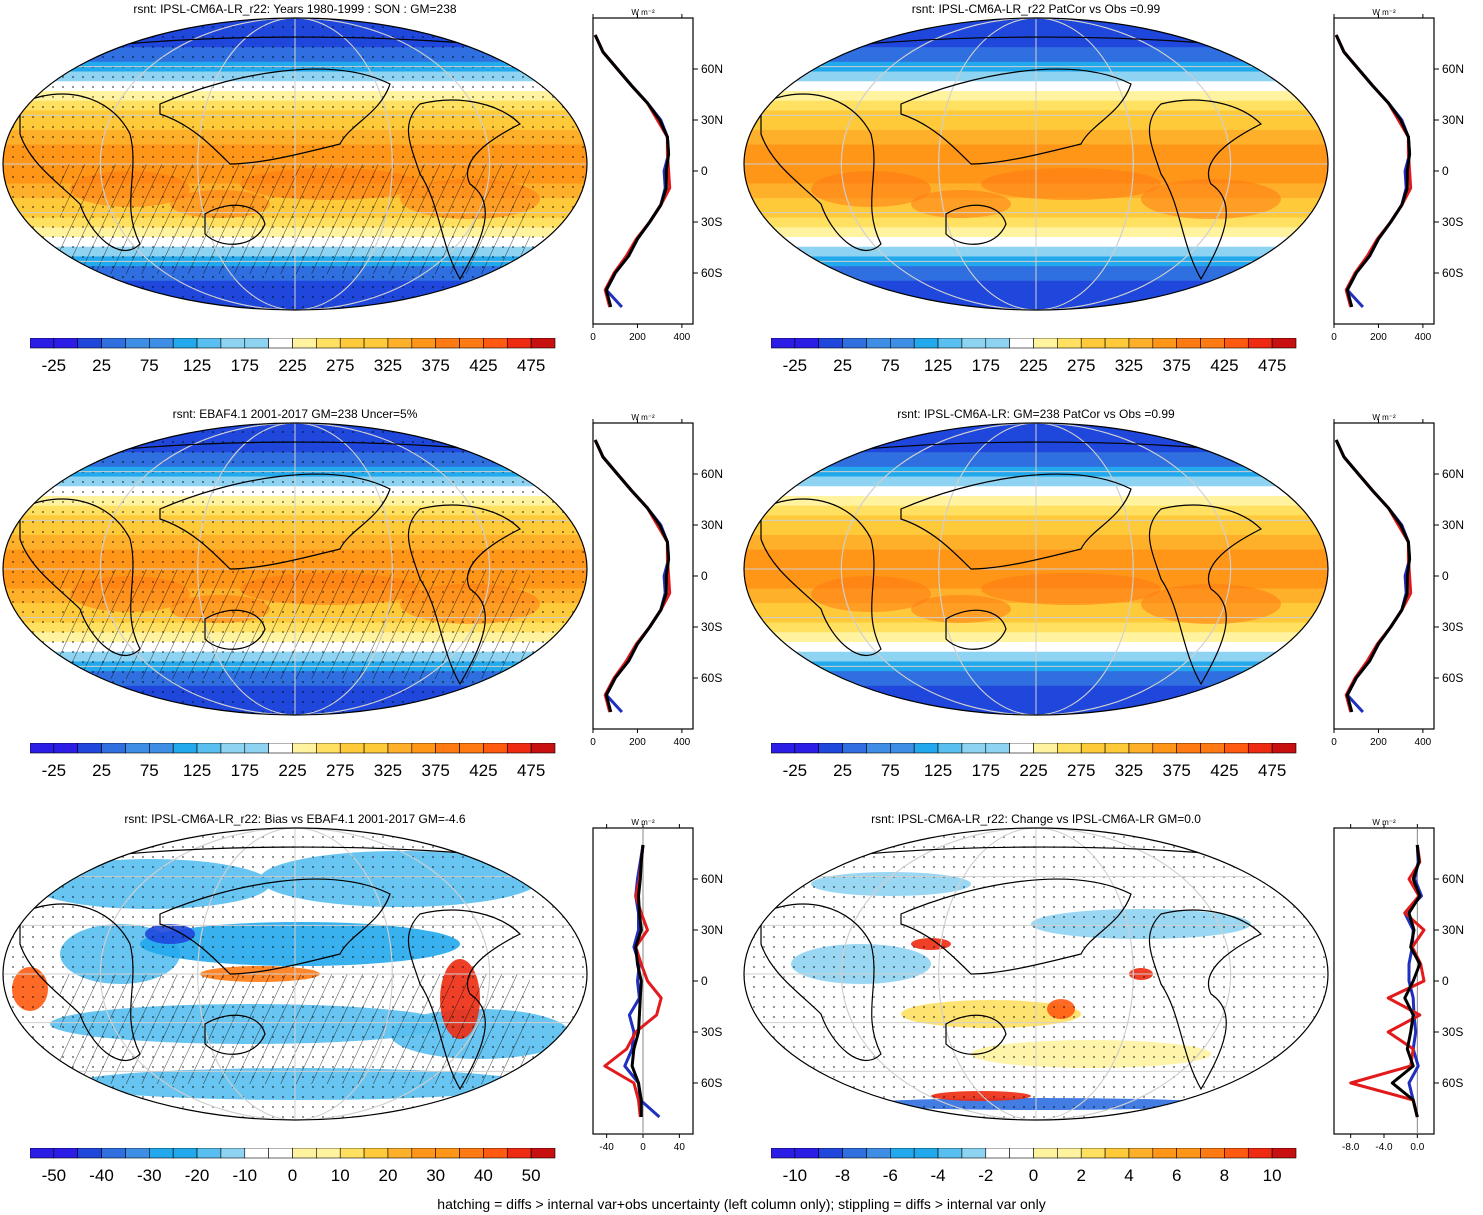  I want to click on colorbar: -10 -8 -6 -4 -2 0 2 4 6 8 10, so click(1034, 1166).